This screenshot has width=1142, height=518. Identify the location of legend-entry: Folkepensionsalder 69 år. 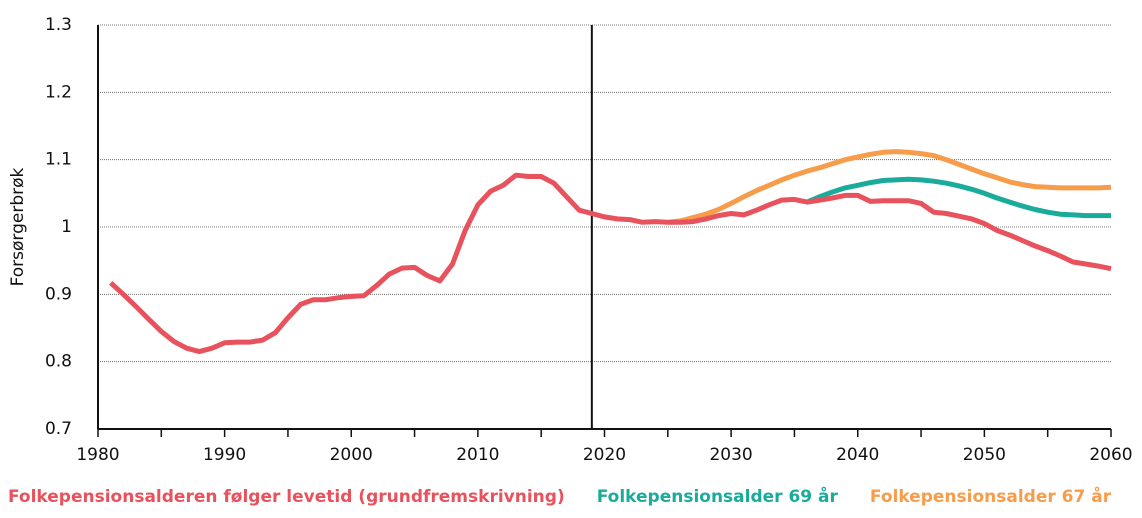
(718, 496).